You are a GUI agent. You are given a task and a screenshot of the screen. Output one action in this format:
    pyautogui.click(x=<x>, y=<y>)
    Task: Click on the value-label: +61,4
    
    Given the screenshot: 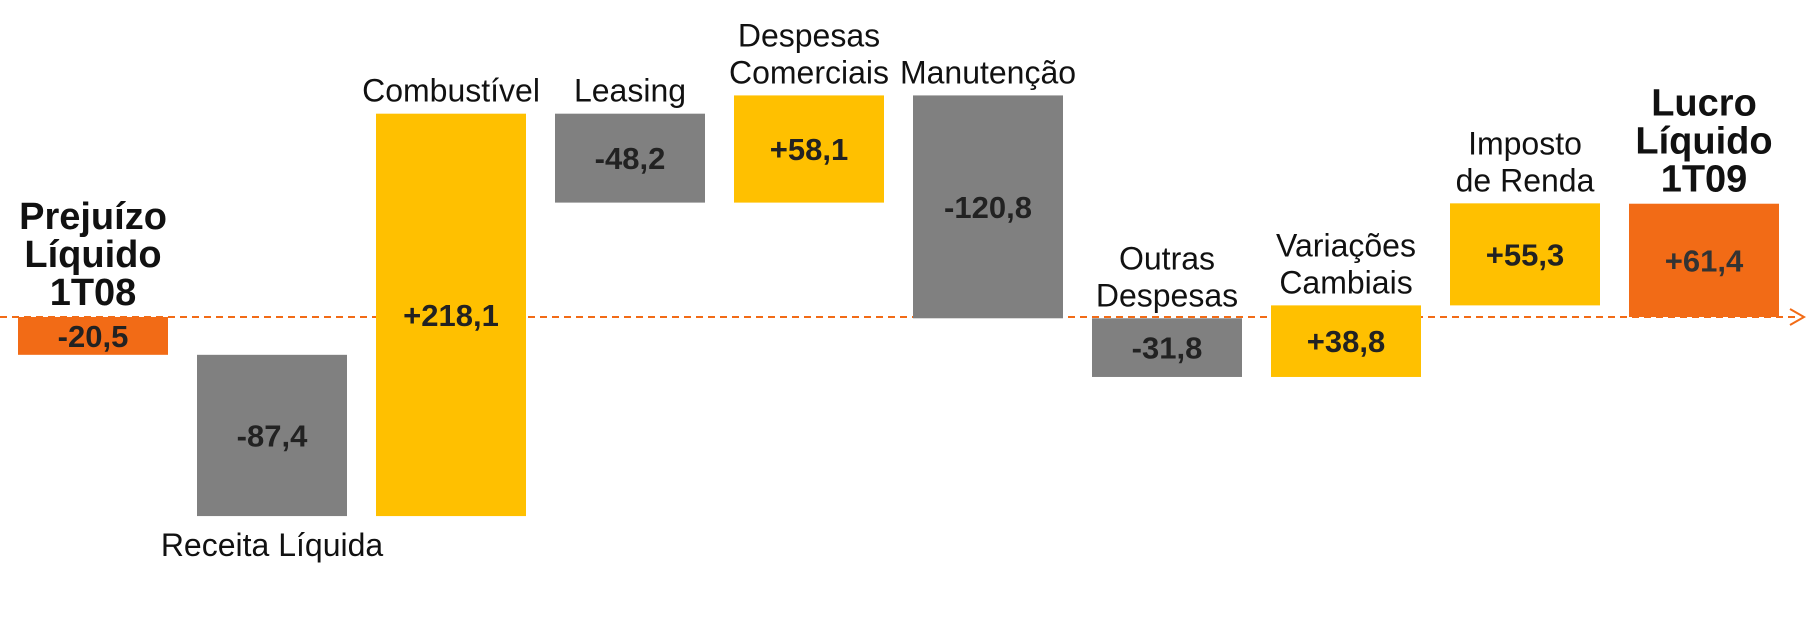 What is the action you would take?
    pyautogui.click(x=1704, y=260)
    